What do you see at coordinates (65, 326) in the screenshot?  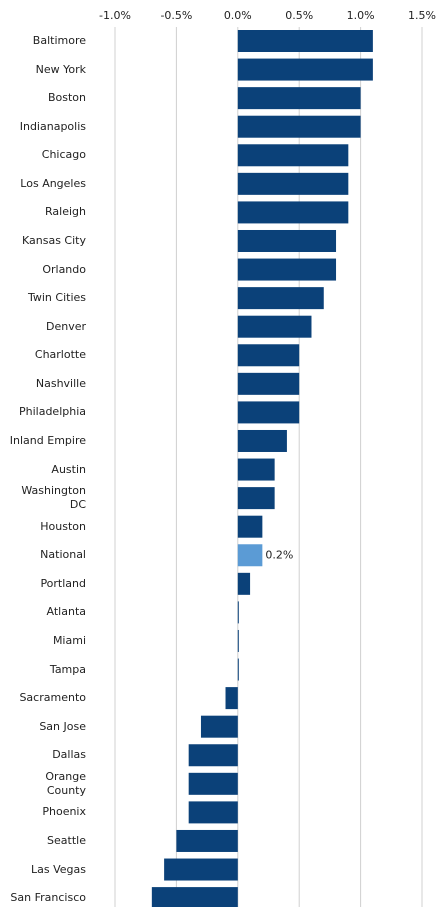 I see `category-label: Denver` at bounding box center [65, 326].